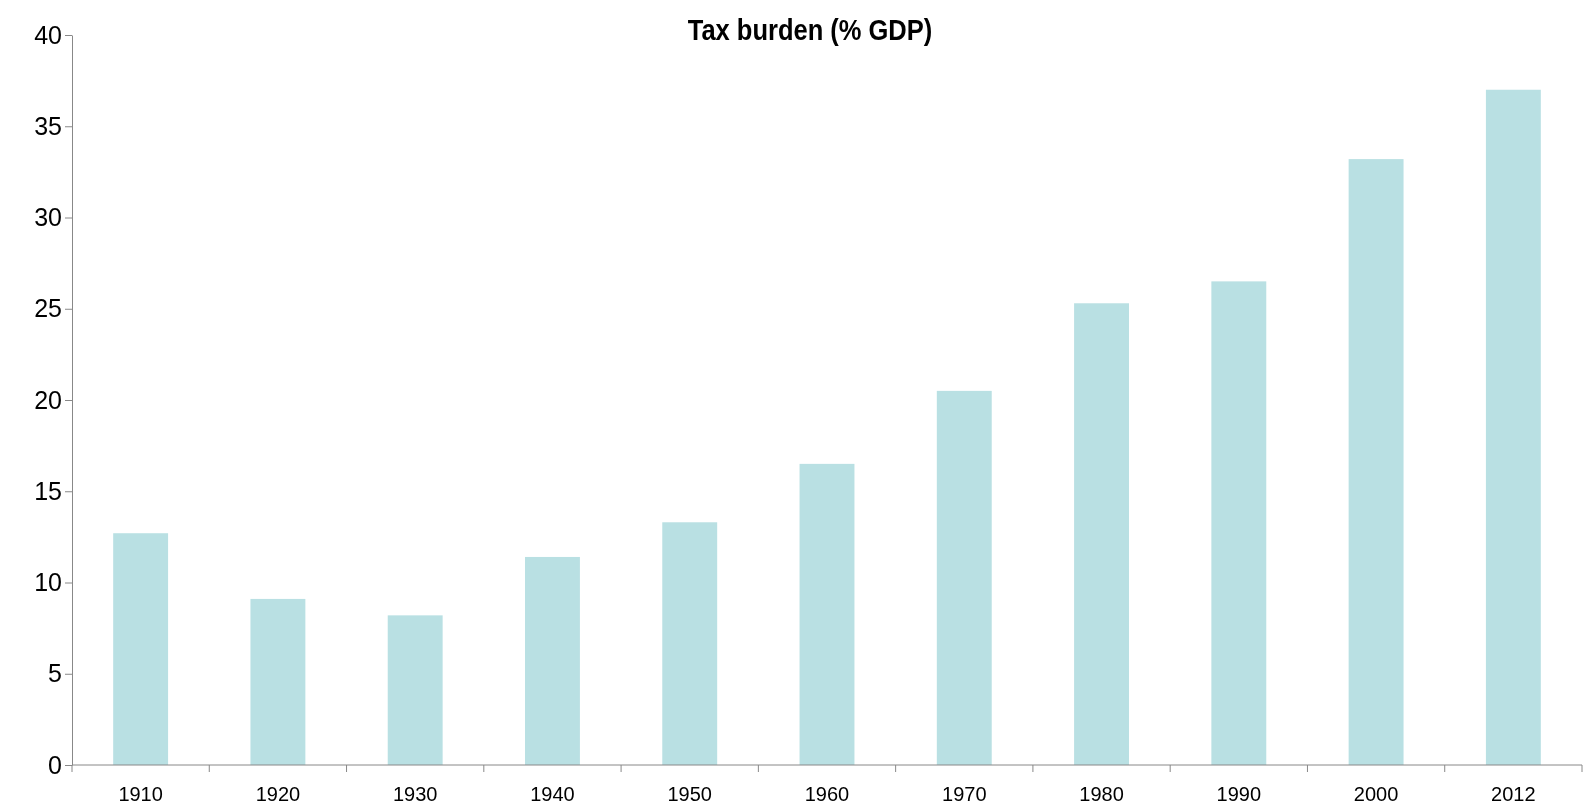  Describe the element at coordinates (48, 34) in the screenshot. I see `y-tick-label: 40` at that location.